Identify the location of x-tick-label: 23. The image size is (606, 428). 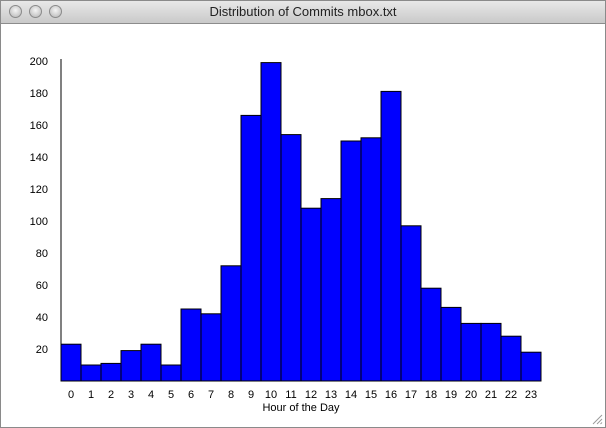
(531, 395).